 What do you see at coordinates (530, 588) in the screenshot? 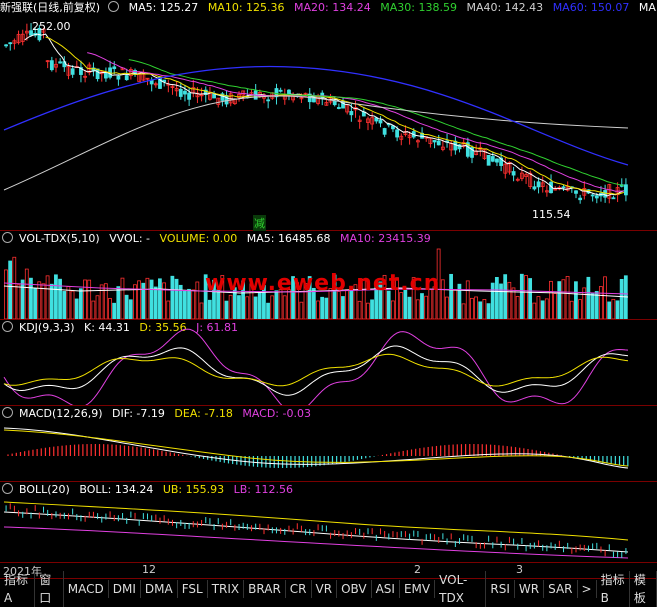
I see `tab-wr: WR` at bounding box center [530, 588].